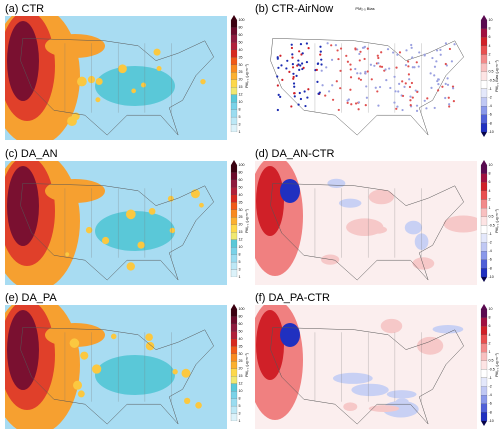  What do you see at coordinates (490, 326) in the screenshot?
I see `colorbar-tick-label: 6` at bounding box center [490, 326].